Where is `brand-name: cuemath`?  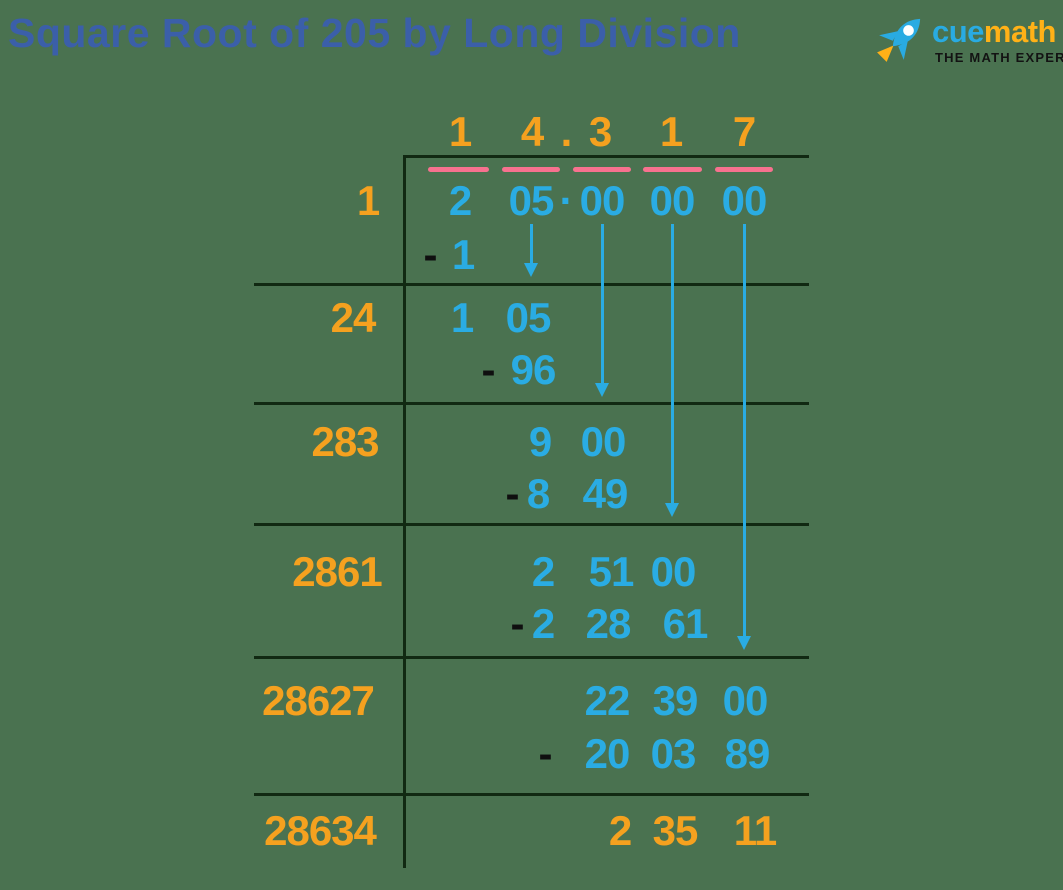 brand-name: cuemath is located at coordinates (994, 32).